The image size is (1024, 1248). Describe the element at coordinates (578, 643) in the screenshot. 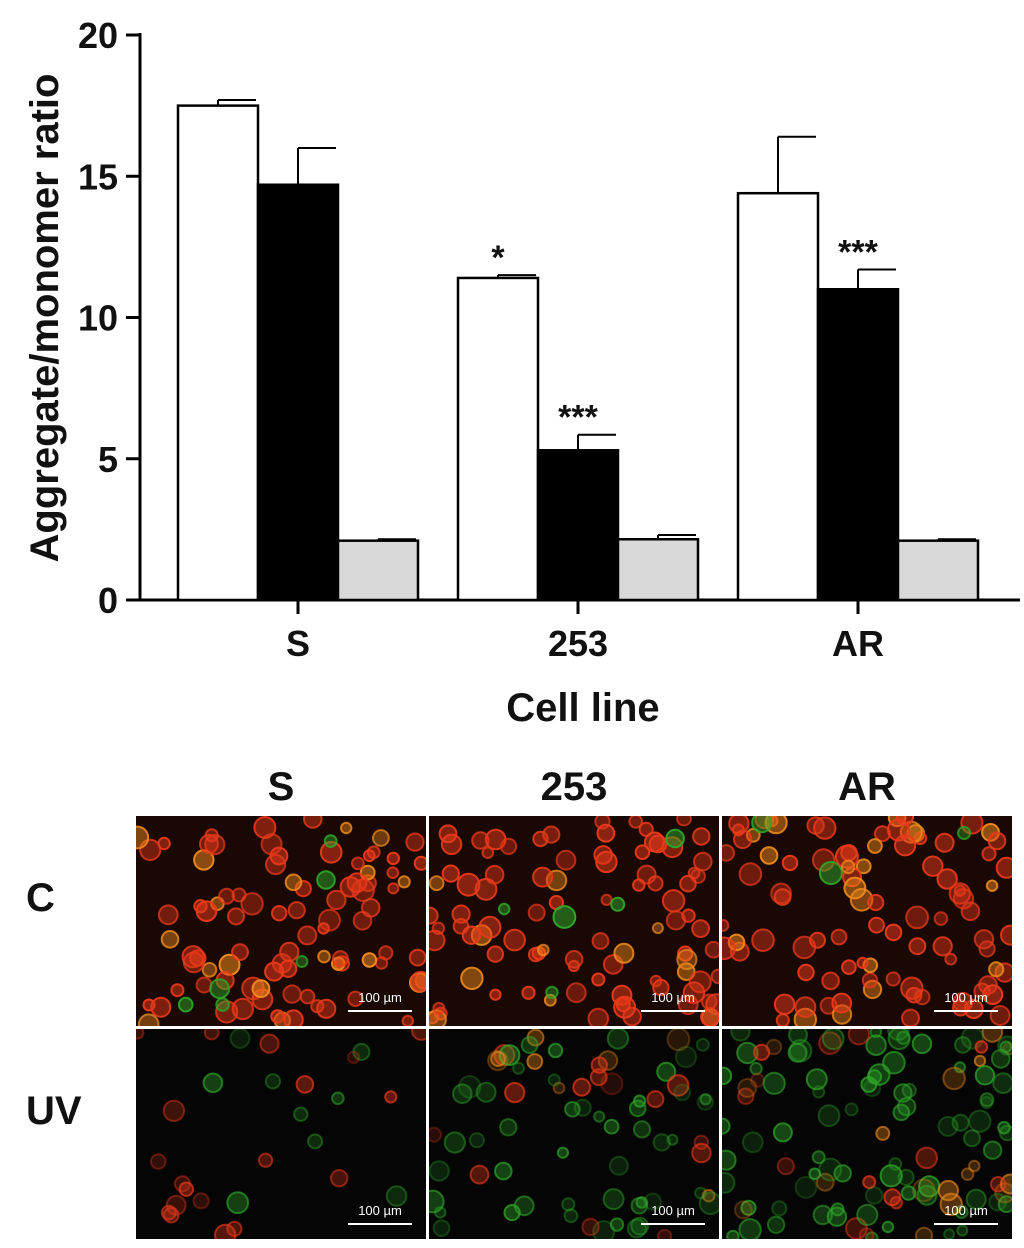

I see `x-tick-label: 253` at that location.